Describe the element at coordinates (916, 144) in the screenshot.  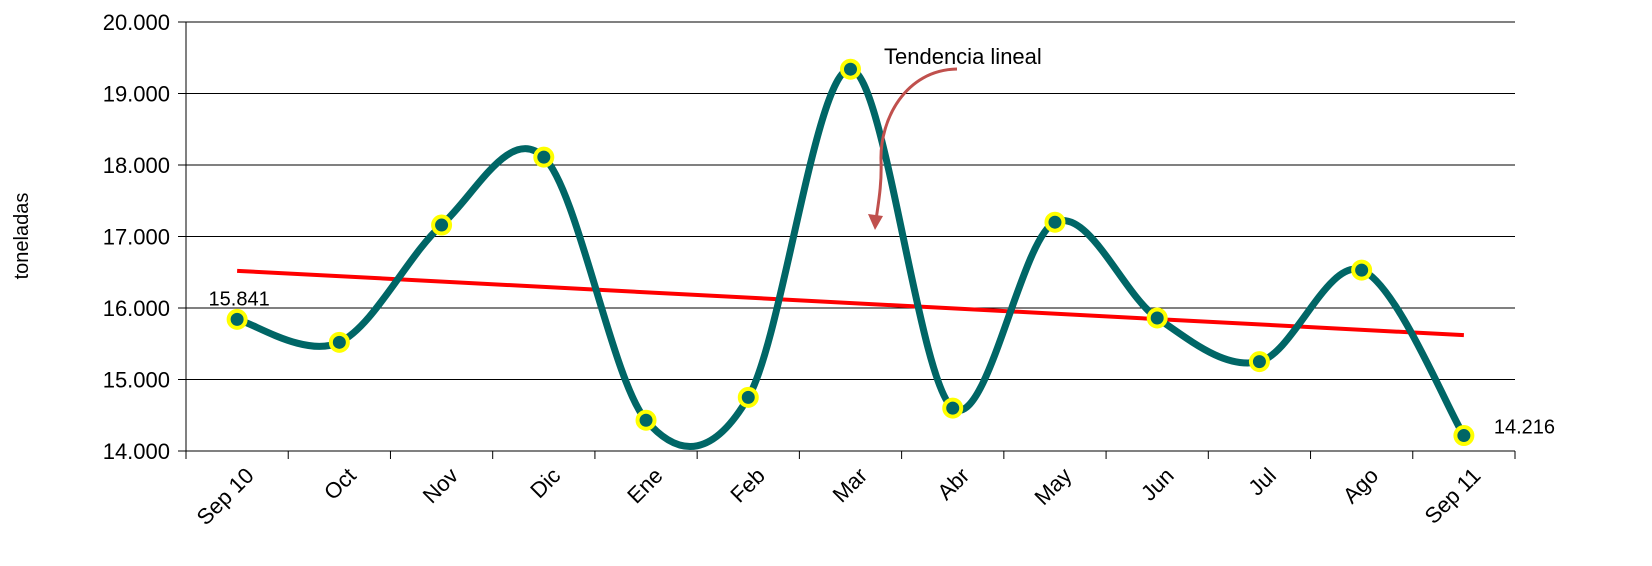
I see `annotation-arrow` at that location.